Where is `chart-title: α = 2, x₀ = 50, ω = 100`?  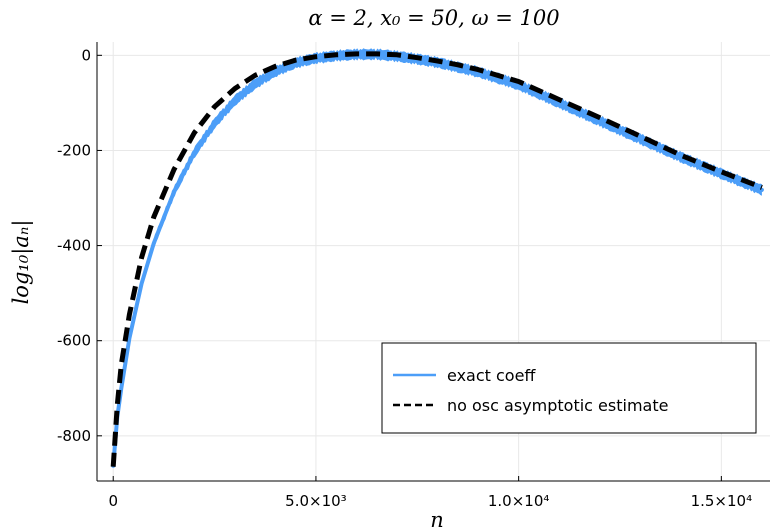 chart-title: α = 2, x₀ = 50, ω = 100 is located at coordinates (433, 18).